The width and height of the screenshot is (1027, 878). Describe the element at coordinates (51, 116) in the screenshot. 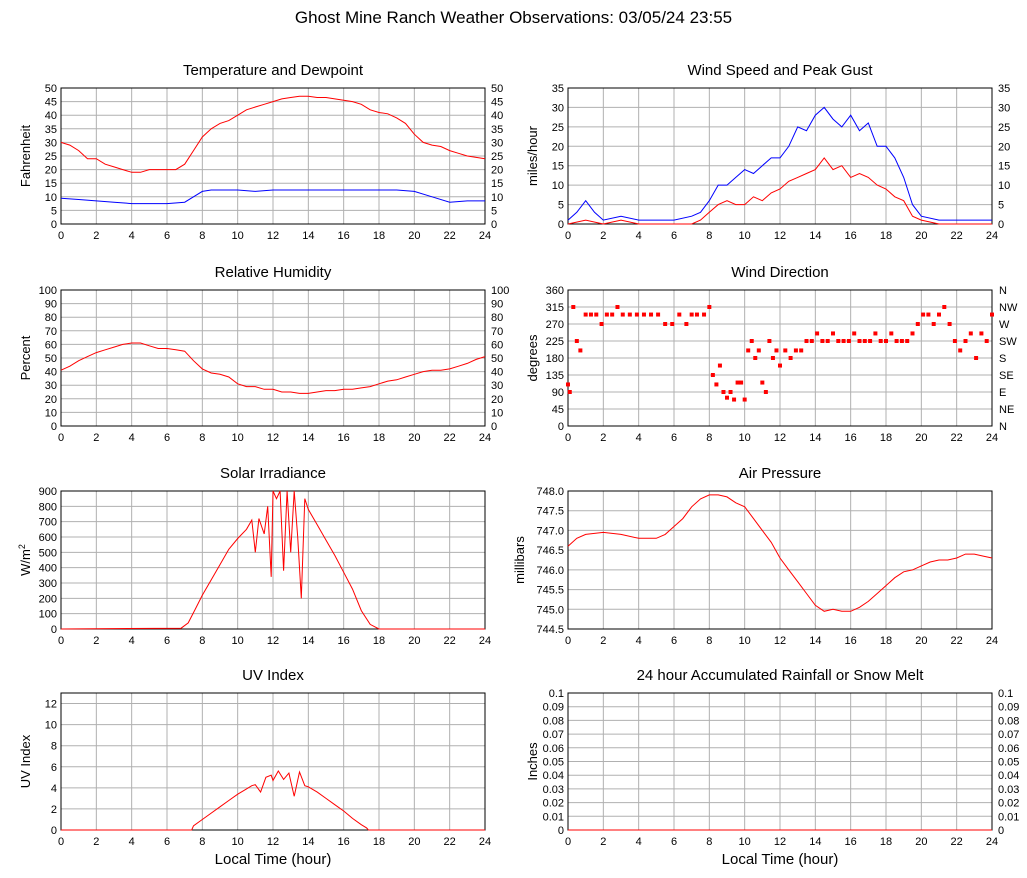

I see `y-tick-label: 40` at that location.